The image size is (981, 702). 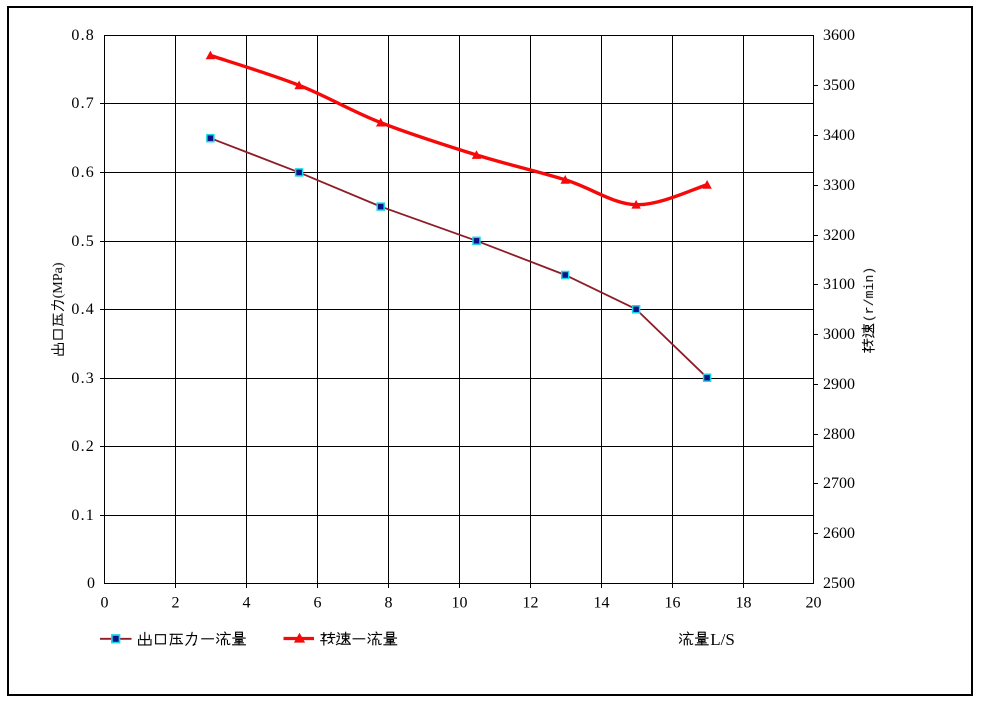 I want to click on svg-text: 3100, so click(x=839, y=284).